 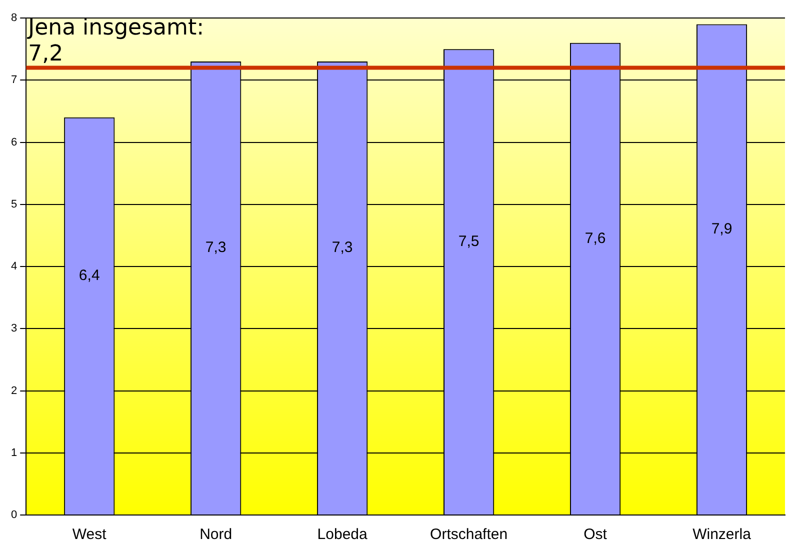 What do you see at coordinates (14, 18) in the screenshot?
I see `y-tick-label: 8` at bounding box center [14, 18].